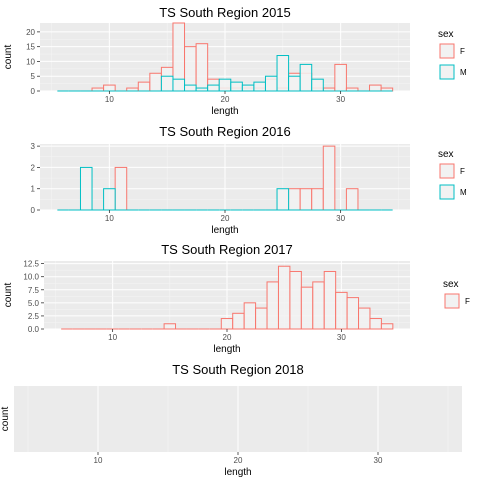 Image resolution: width=480 pixels, height=485 pixels. Describe the element at coordinates (30, 61) in the screenshot. I see `y-tick-label: 10` at that location.